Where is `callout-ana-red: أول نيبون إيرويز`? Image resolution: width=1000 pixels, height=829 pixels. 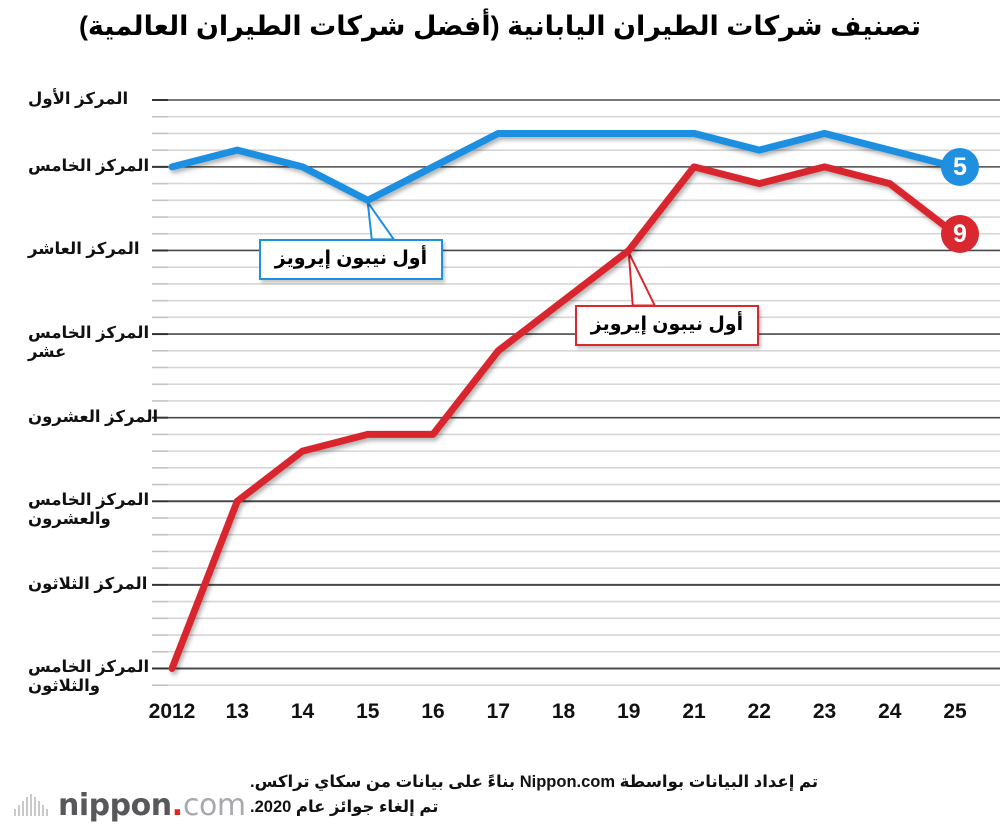
callout-ana-red: أول نيبون إيرويز is located at coordinates (667, 326).